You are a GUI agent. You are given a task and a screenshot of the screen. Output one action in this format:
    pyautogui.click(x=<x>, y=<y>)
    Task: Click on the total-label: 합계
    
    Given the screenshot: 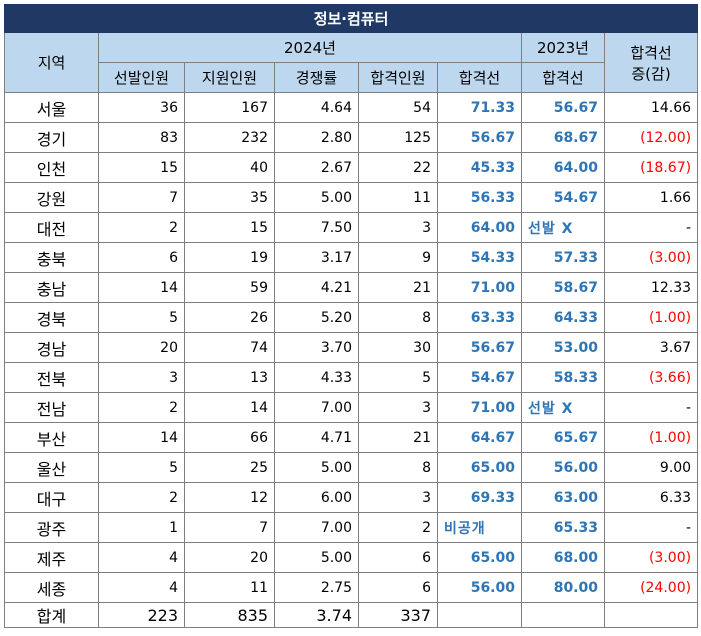 What is the action you would take?
    pyautogui.click(x=51, y=615)
    